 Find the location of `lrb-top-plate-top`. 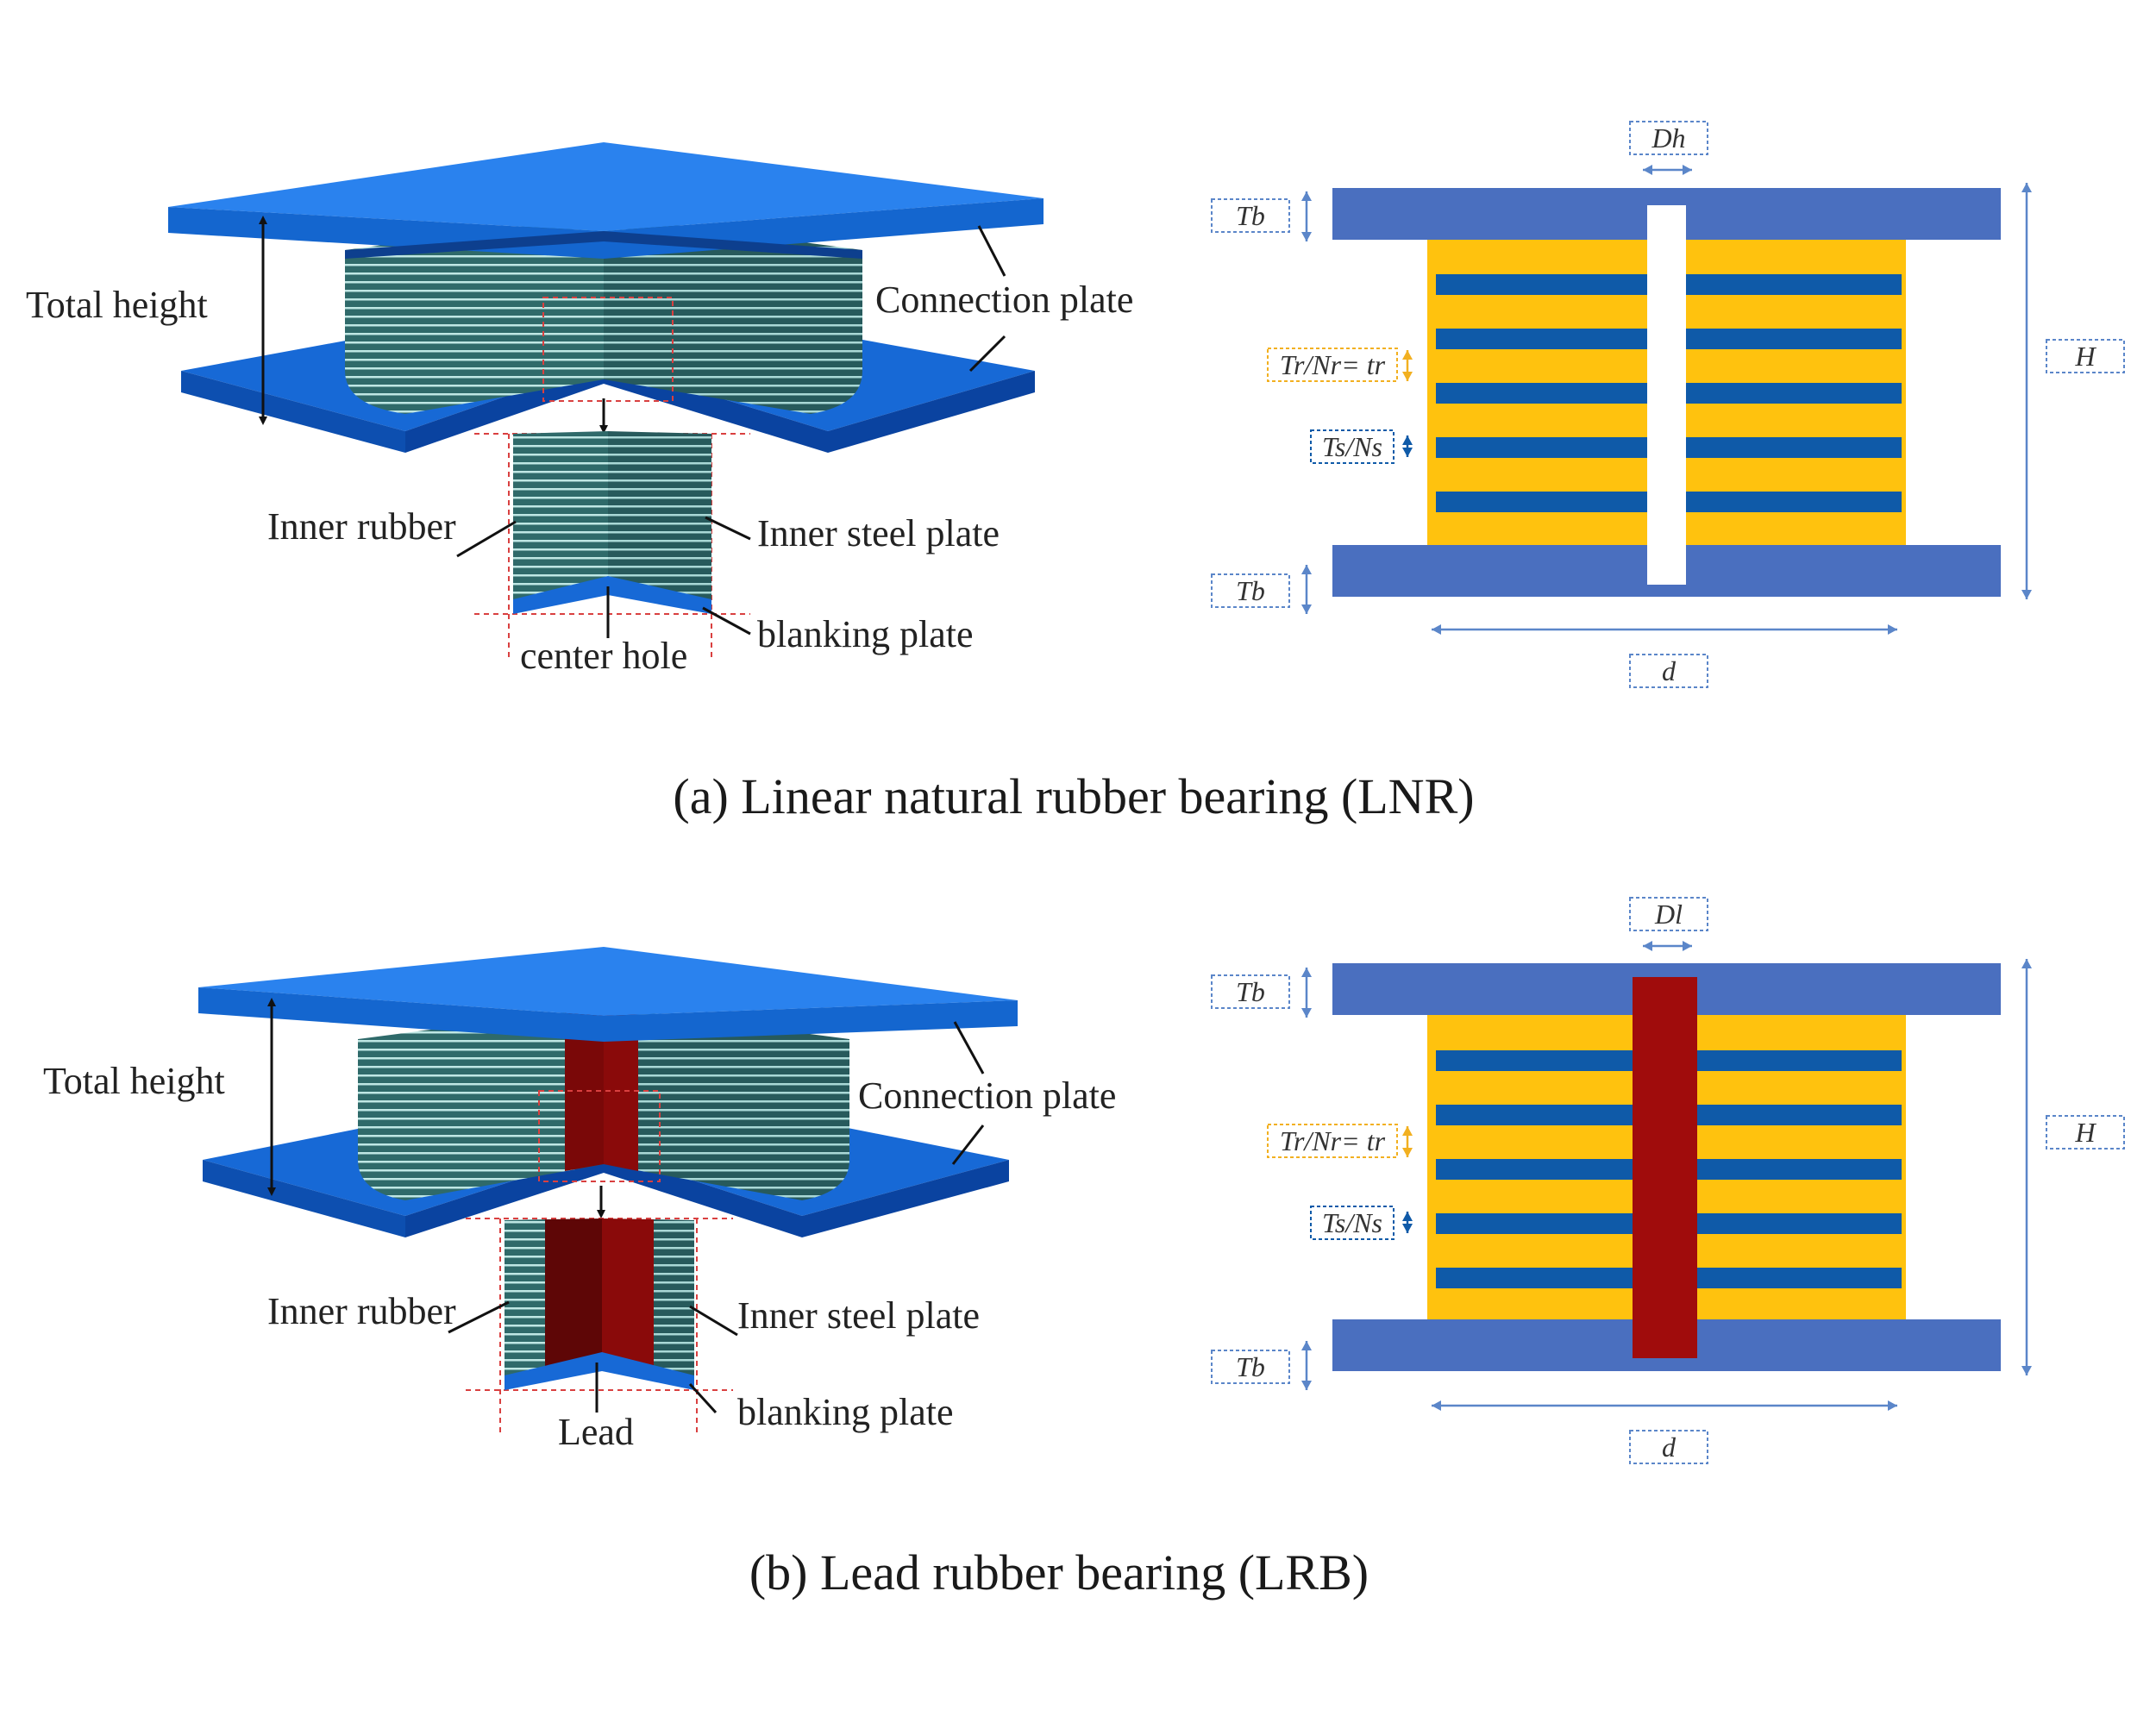

lrb-top-plate-top is located at coordinates (608, 982).